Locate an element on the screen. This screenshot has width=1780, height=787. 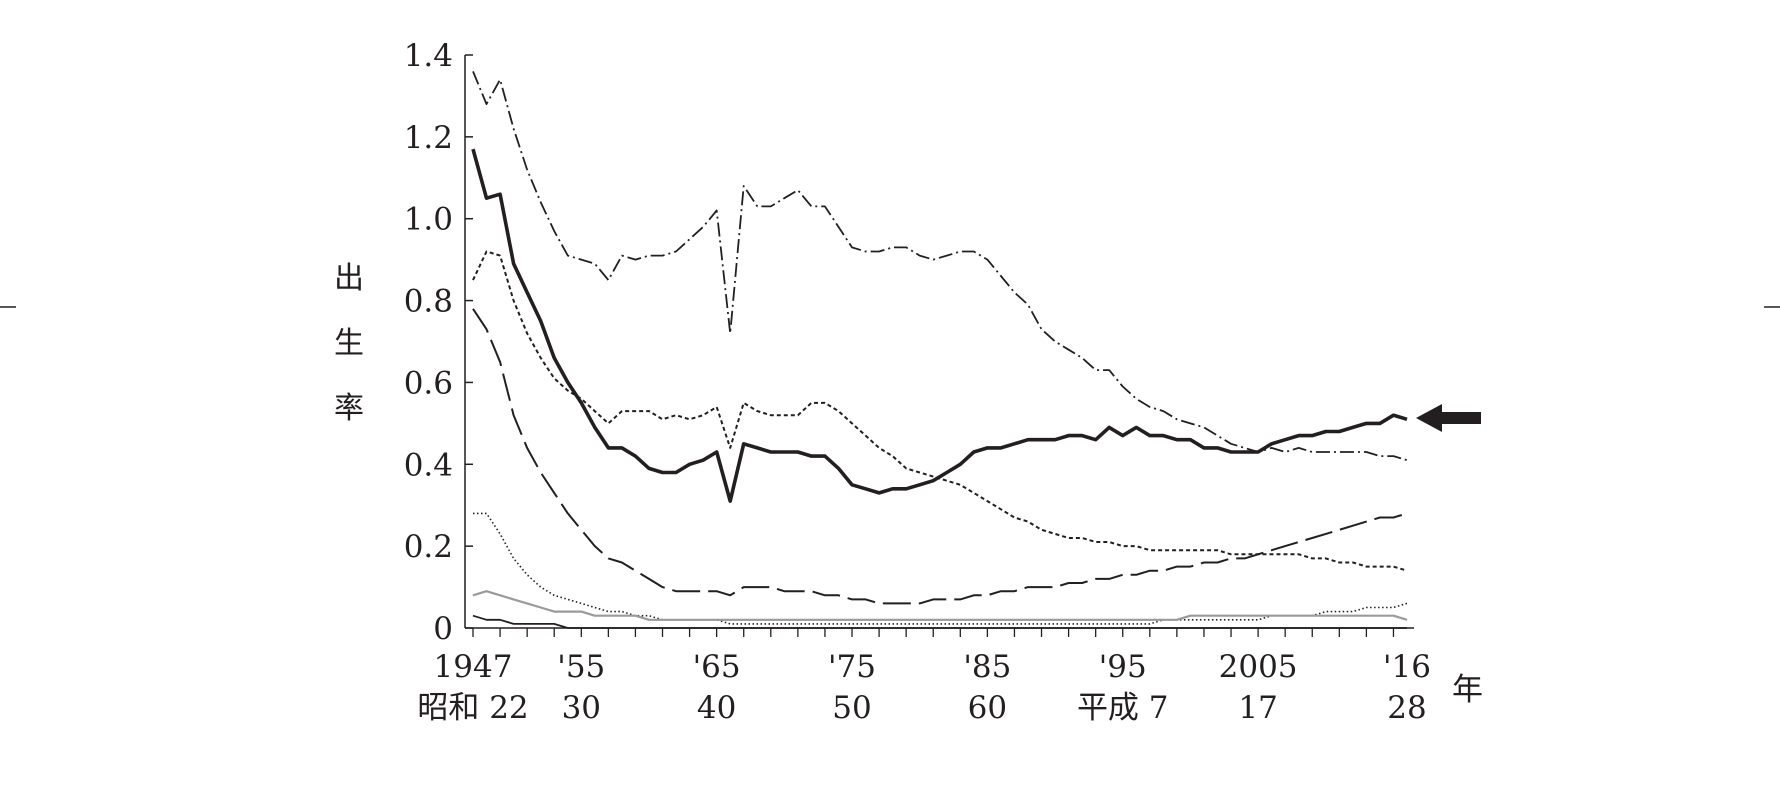
x-tick-label-western: '16 is located at coordinates (1407, 667).